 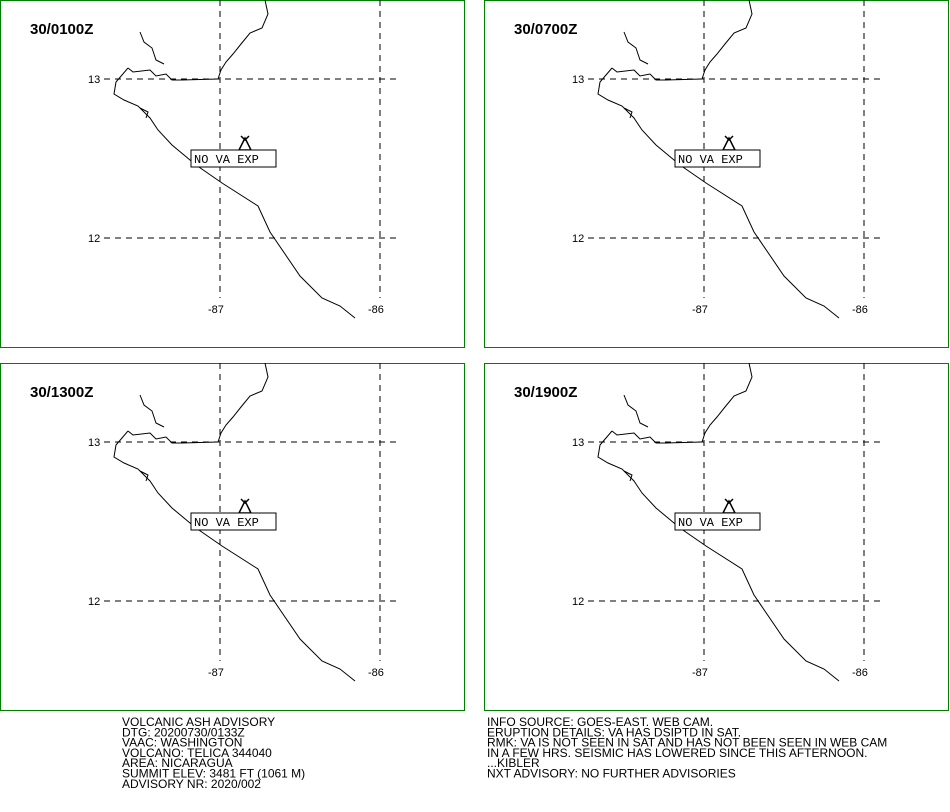 What do you see at coordinates (183, 732) in the screenshot?
I see `advisory-line: DTG: 20200730/0133Z` at bounding box center [183, 732].